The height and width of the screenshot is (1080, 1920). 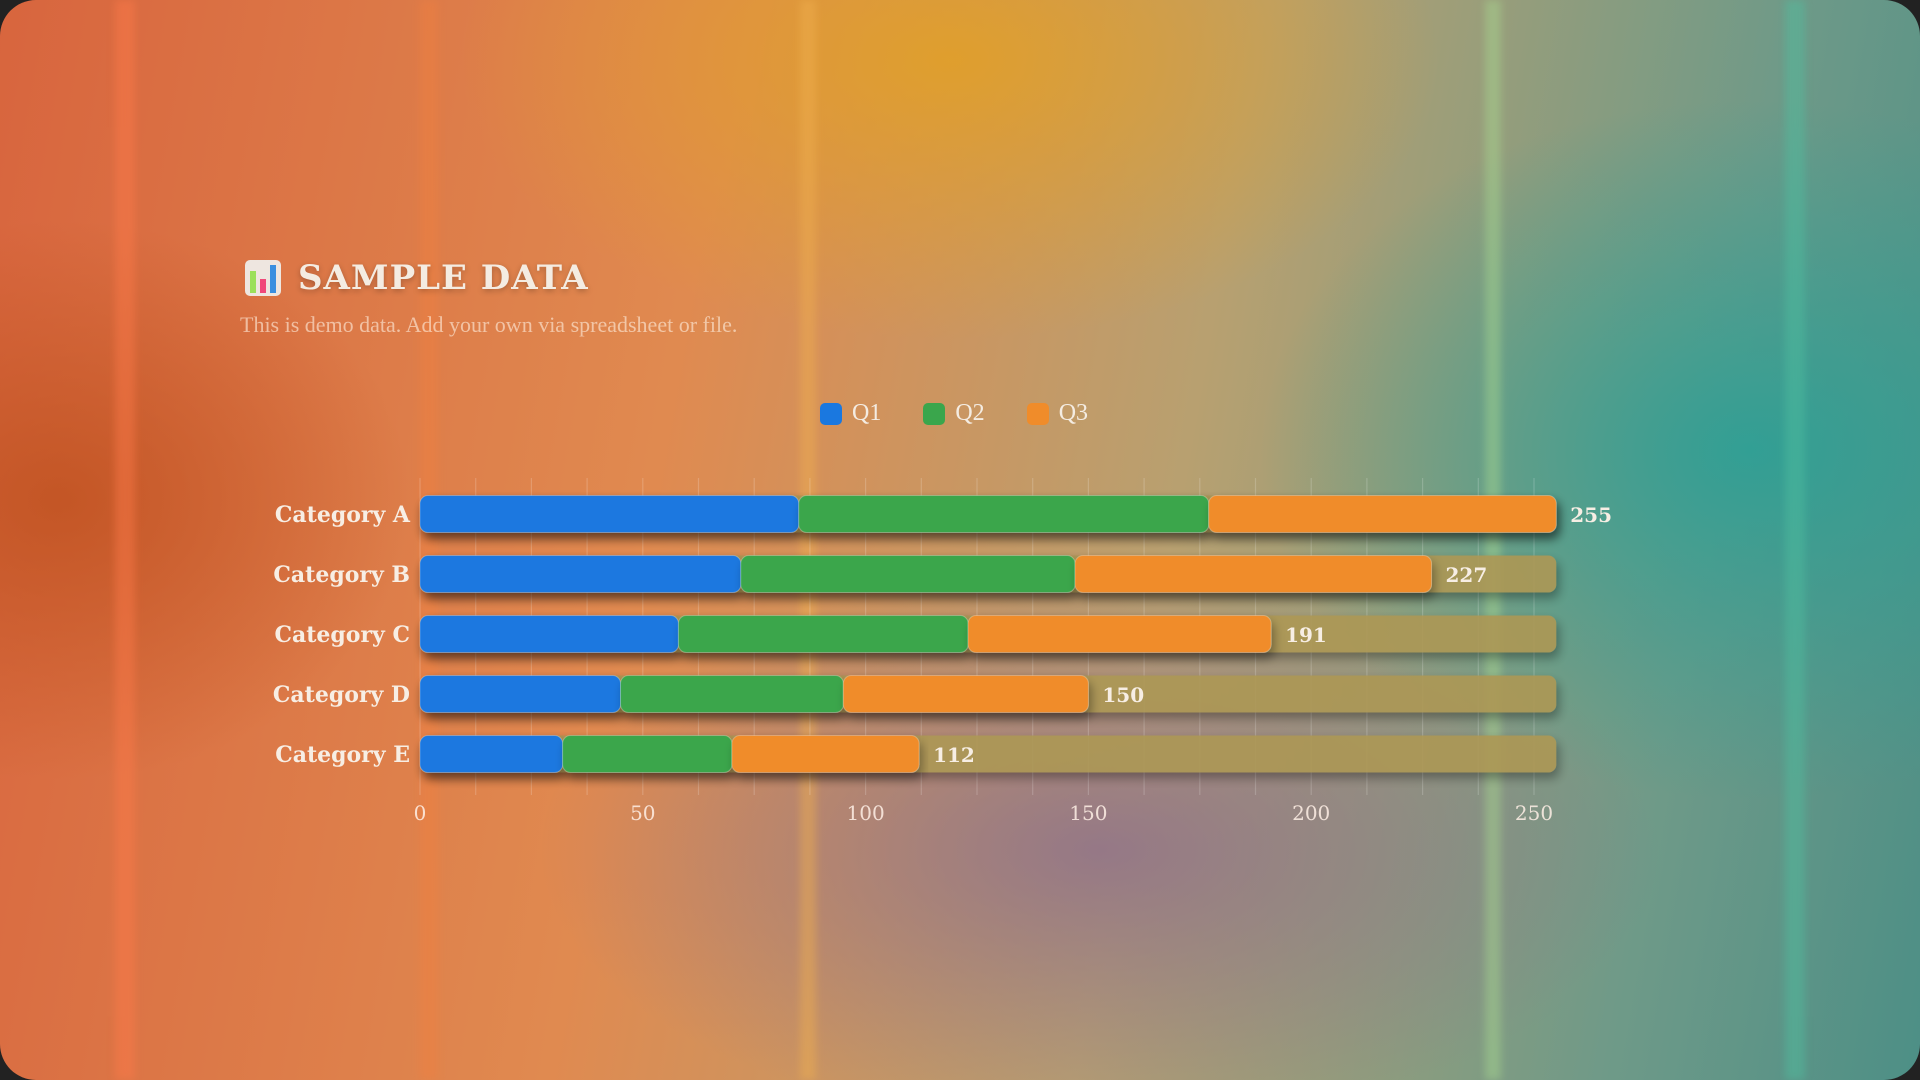 I want to click on total-label: 150, so click(x=1123, y=695).